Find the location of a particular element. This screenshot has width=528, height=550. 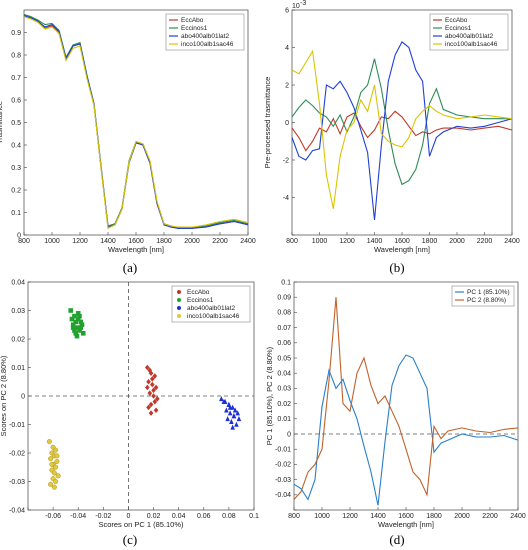

panel-label-b: (b) is located at coordinates (396, 267).